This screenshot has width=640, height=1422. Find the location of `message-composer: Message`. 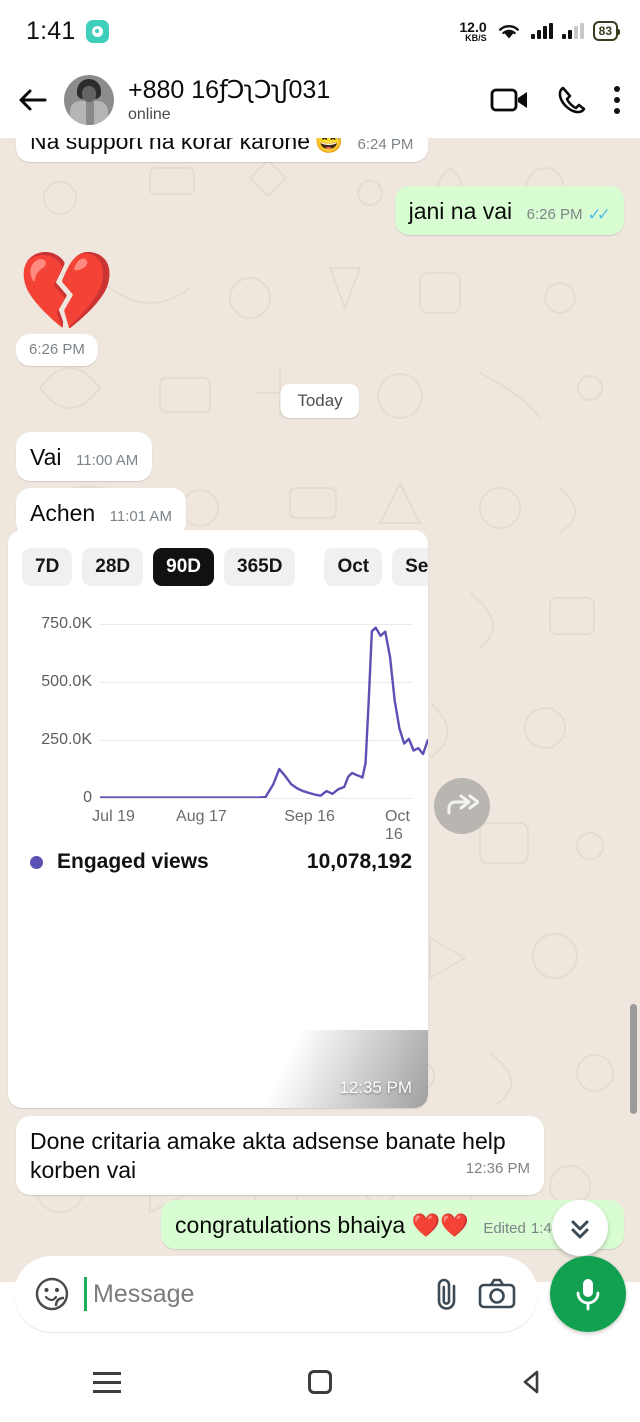

message-composer: Message is located at coordinates (320, 1294).